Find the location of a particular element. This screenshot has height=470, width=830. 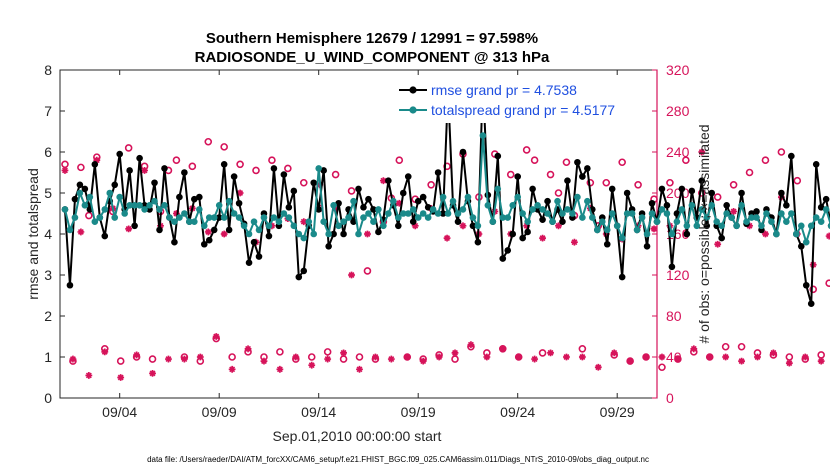

x-axis-label: Sep.01,2010 00:00:00 start is located at coordinates (357, 436).